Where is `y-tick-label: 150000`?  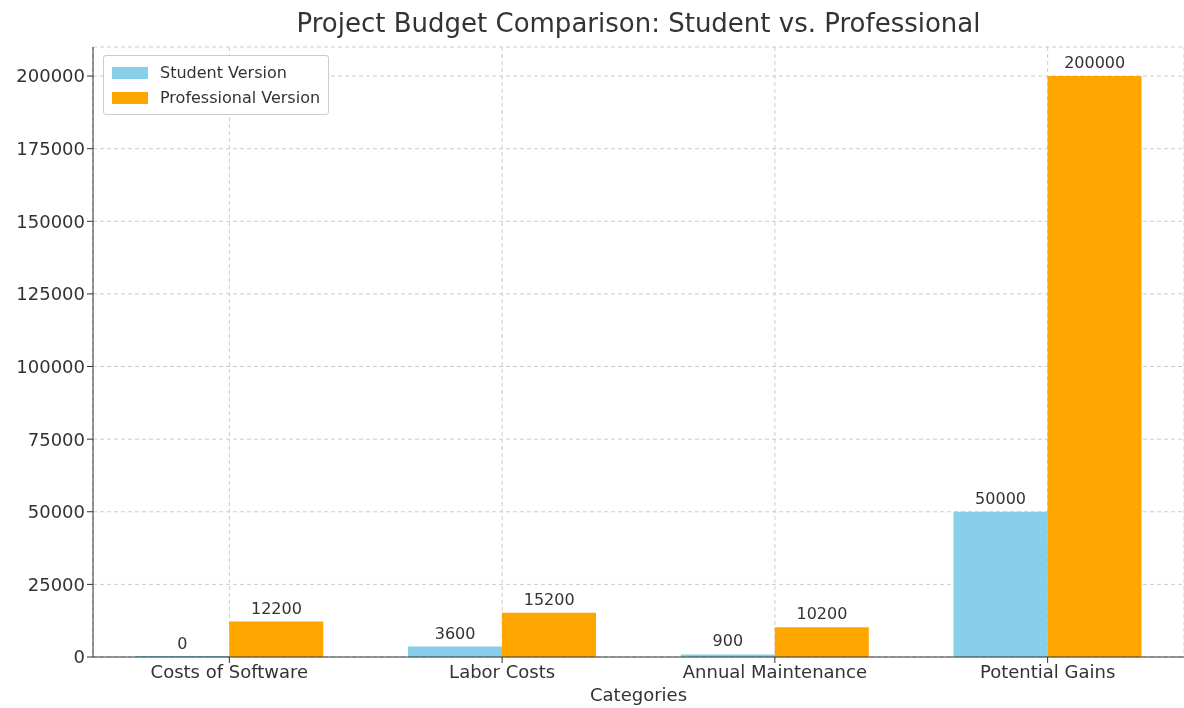
y-tick-label: 150000 is located at coordinates (50, 221).